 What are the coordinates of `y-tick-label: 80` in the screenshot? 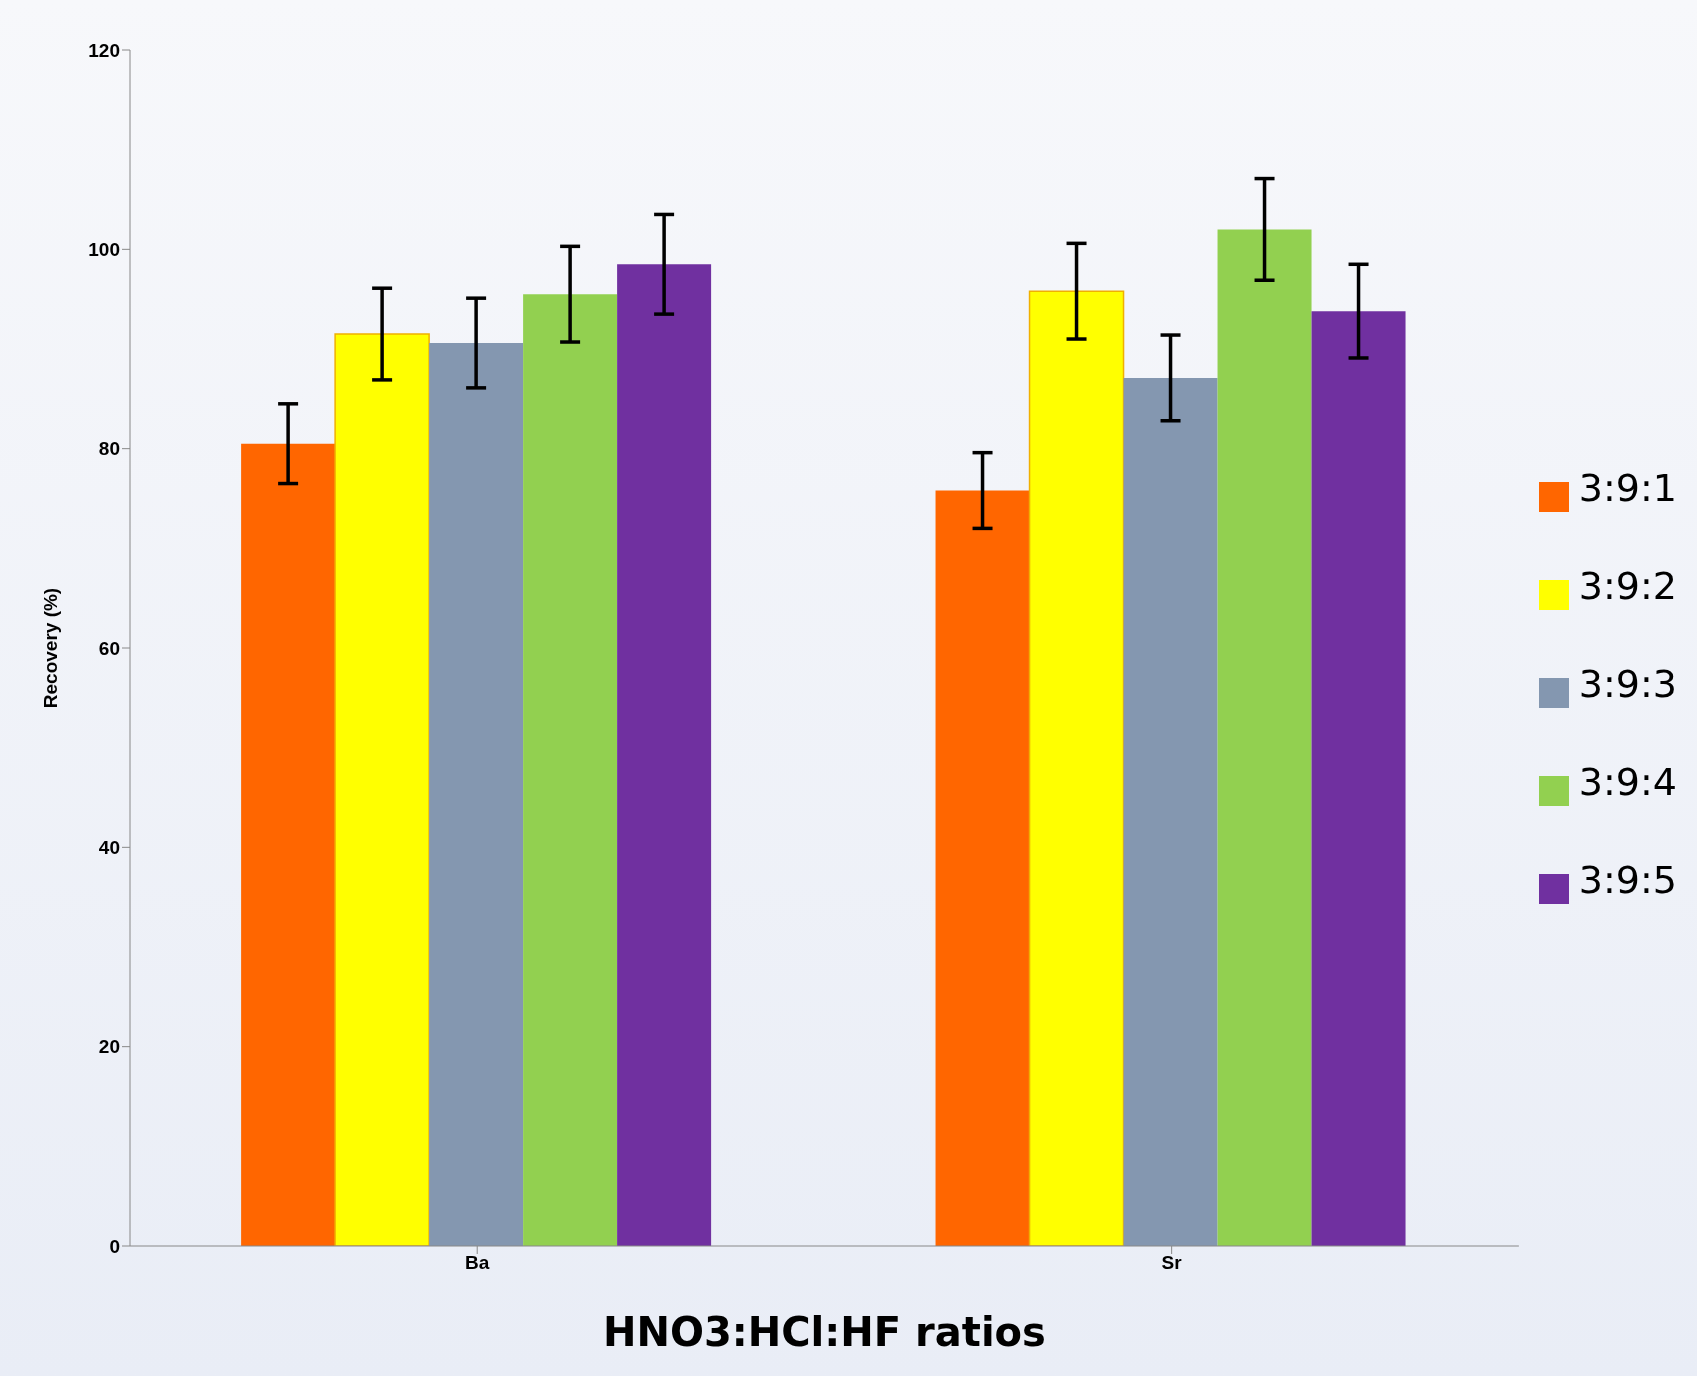 It's located at (109, 449).